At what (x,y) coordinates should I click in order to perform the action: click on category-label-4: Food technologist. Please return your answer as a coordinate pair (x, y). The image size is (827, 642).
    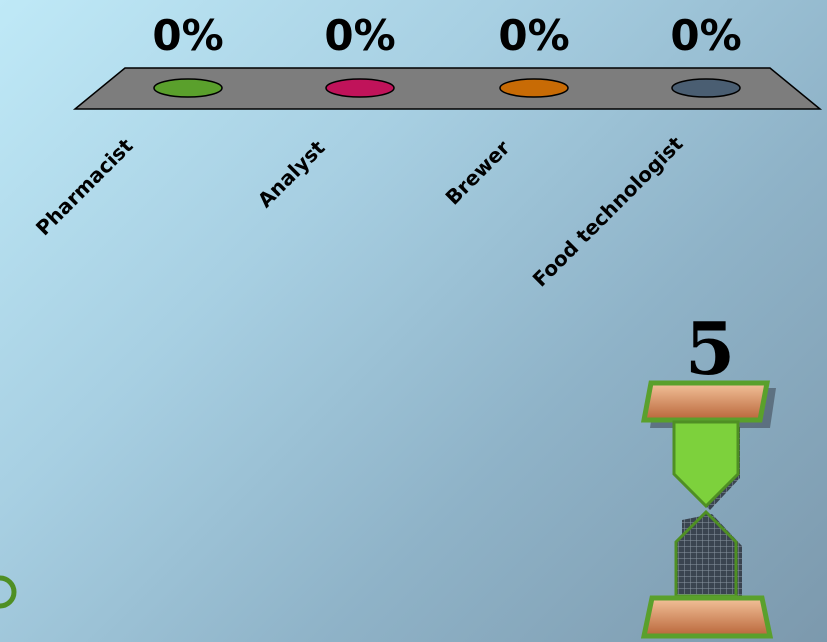
    Looking at the image, I should click on (608, 211).